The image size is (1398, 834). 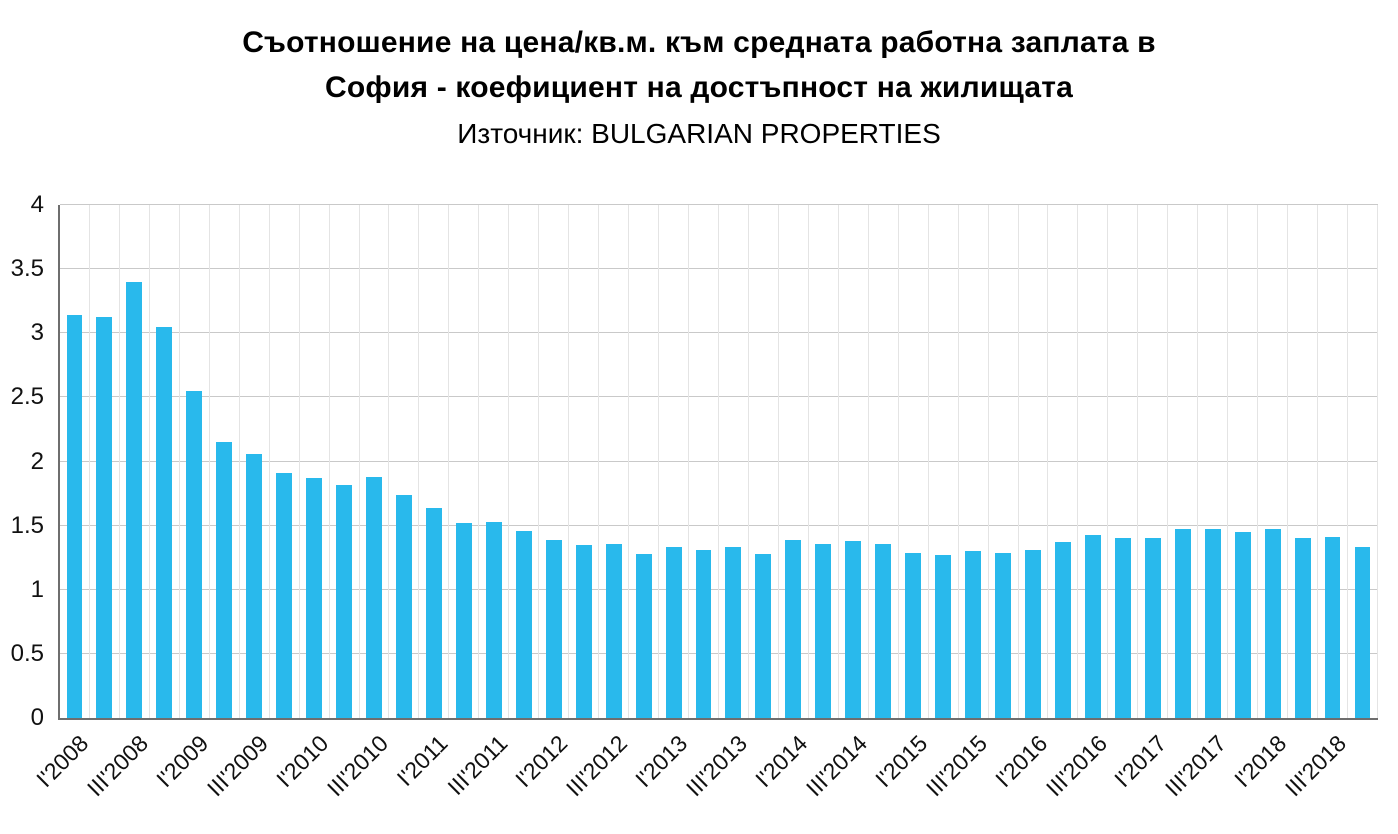 I want to click on bar-IV'2017, so click(x=1242, y=625).